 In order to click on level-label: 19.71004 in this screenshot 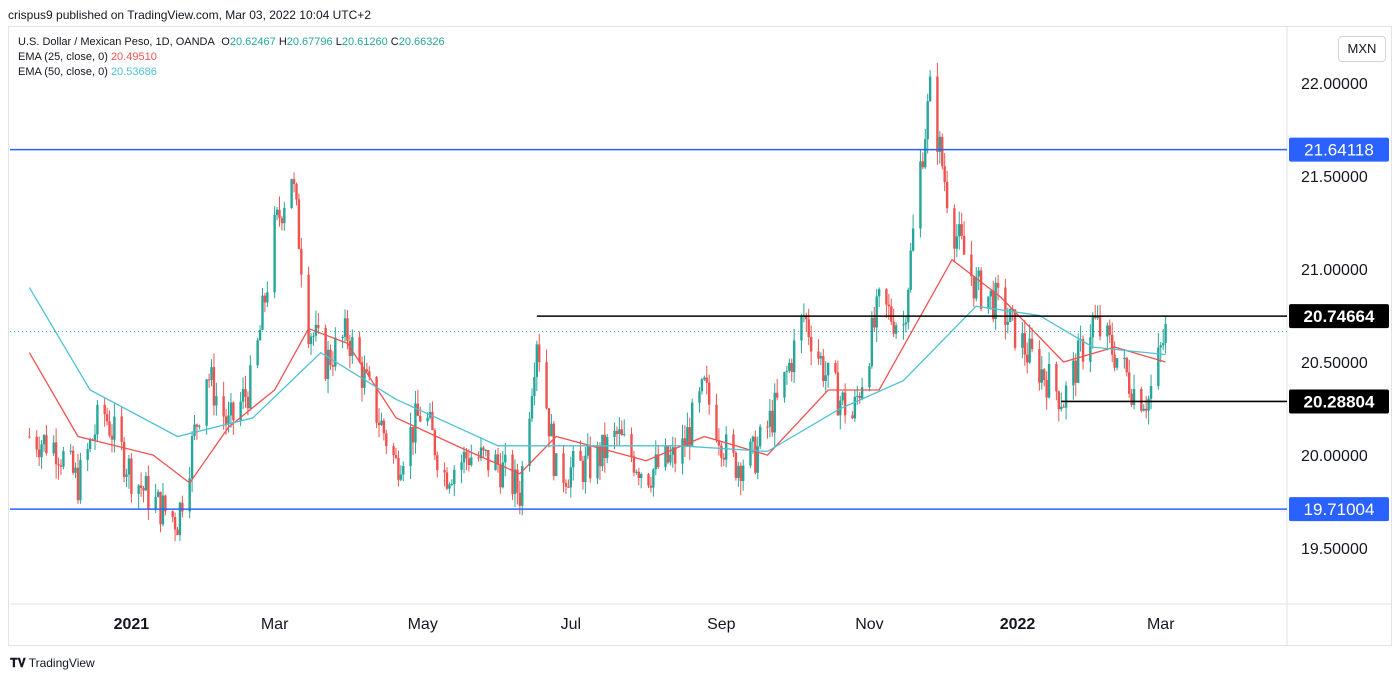, I will do `click(1339, 509)`.